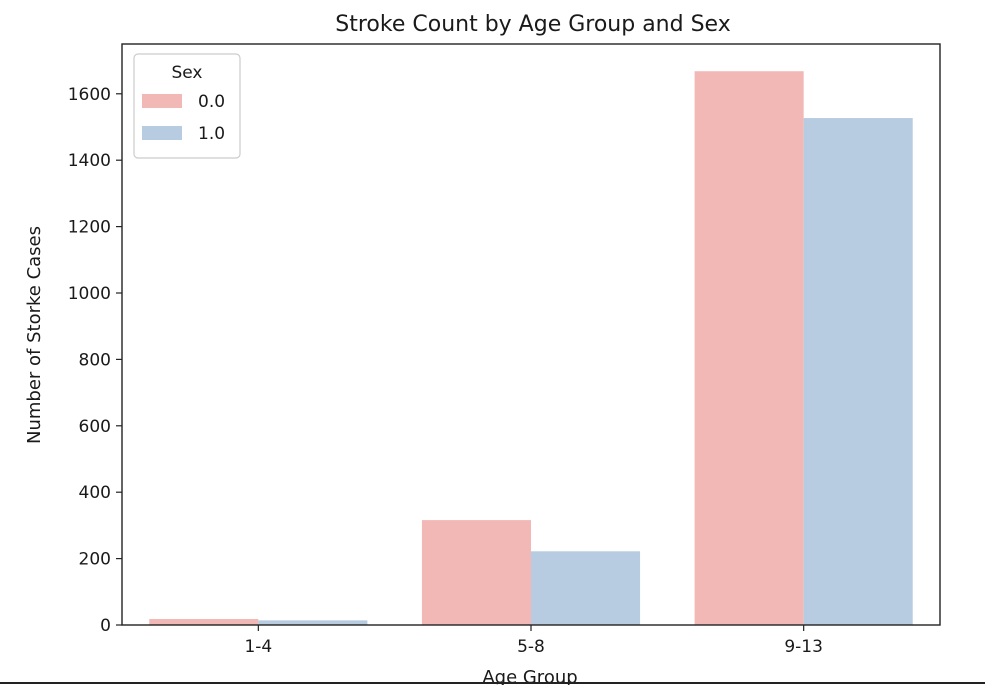  Describe the element at coordinates (749, 348) in the screenshot. I see `bar-9-13-series-0.0` at that location.